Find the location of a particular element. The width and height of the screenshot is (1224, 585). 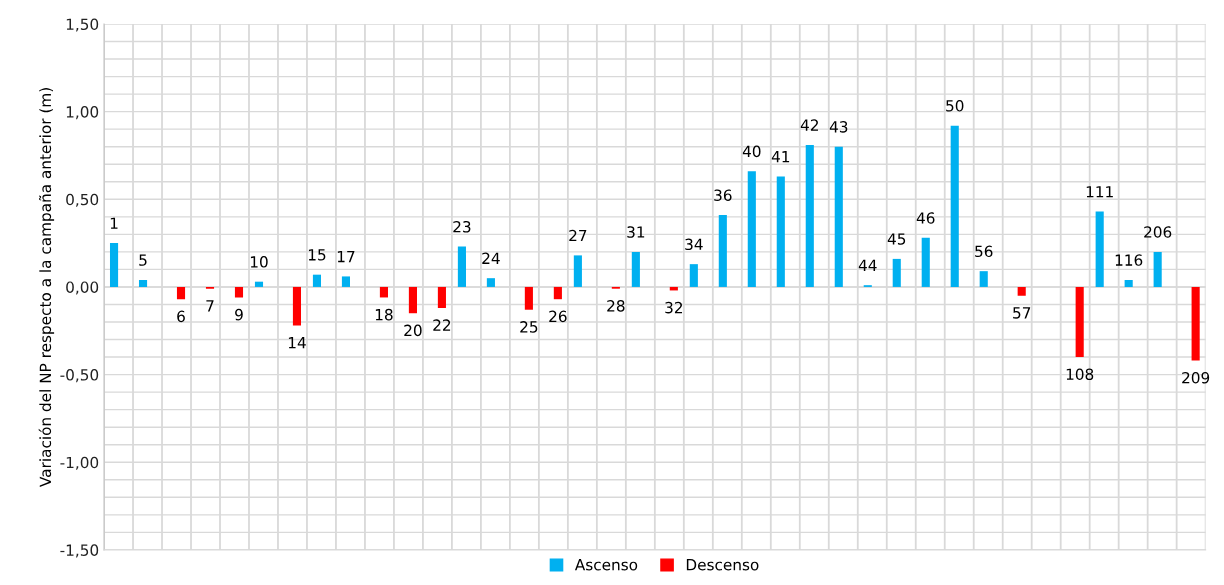

x-tick-label: 108 is located at coordinates (1080, 374).